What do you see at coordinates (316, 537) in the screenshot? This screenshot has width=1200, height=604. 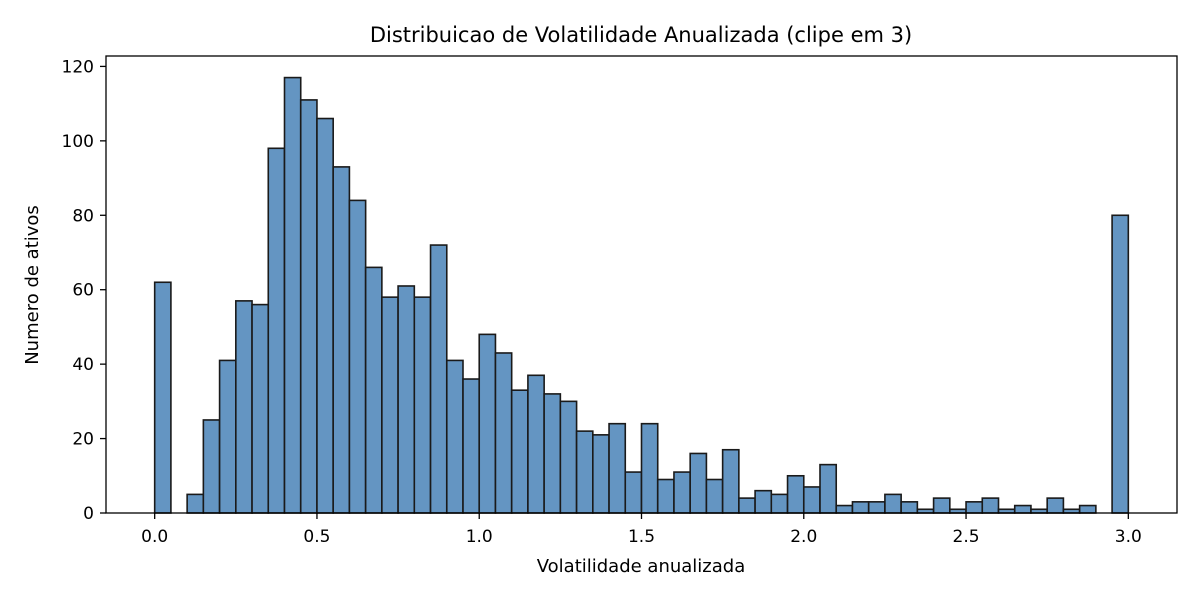 I see `x-tick-label: 0.5` at bounding box center [316, 537].